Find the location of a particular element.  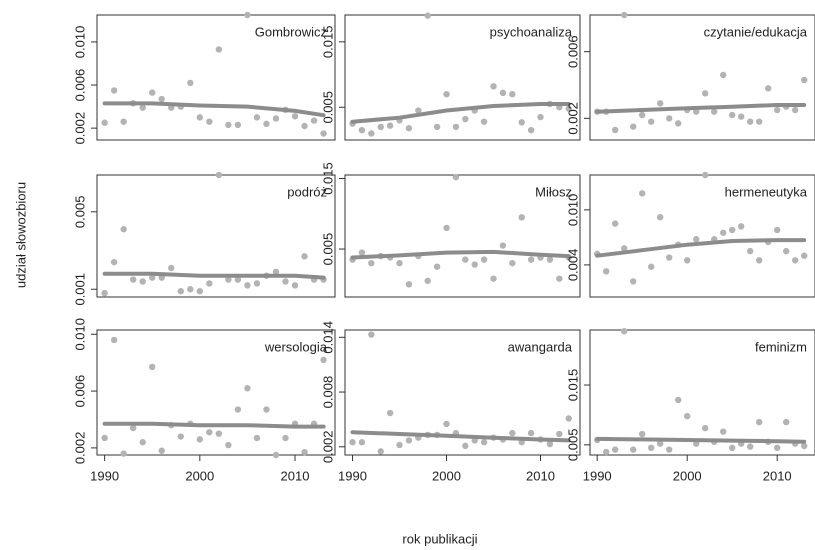

panel-title: wersologia is located at coordinates (296, 346).